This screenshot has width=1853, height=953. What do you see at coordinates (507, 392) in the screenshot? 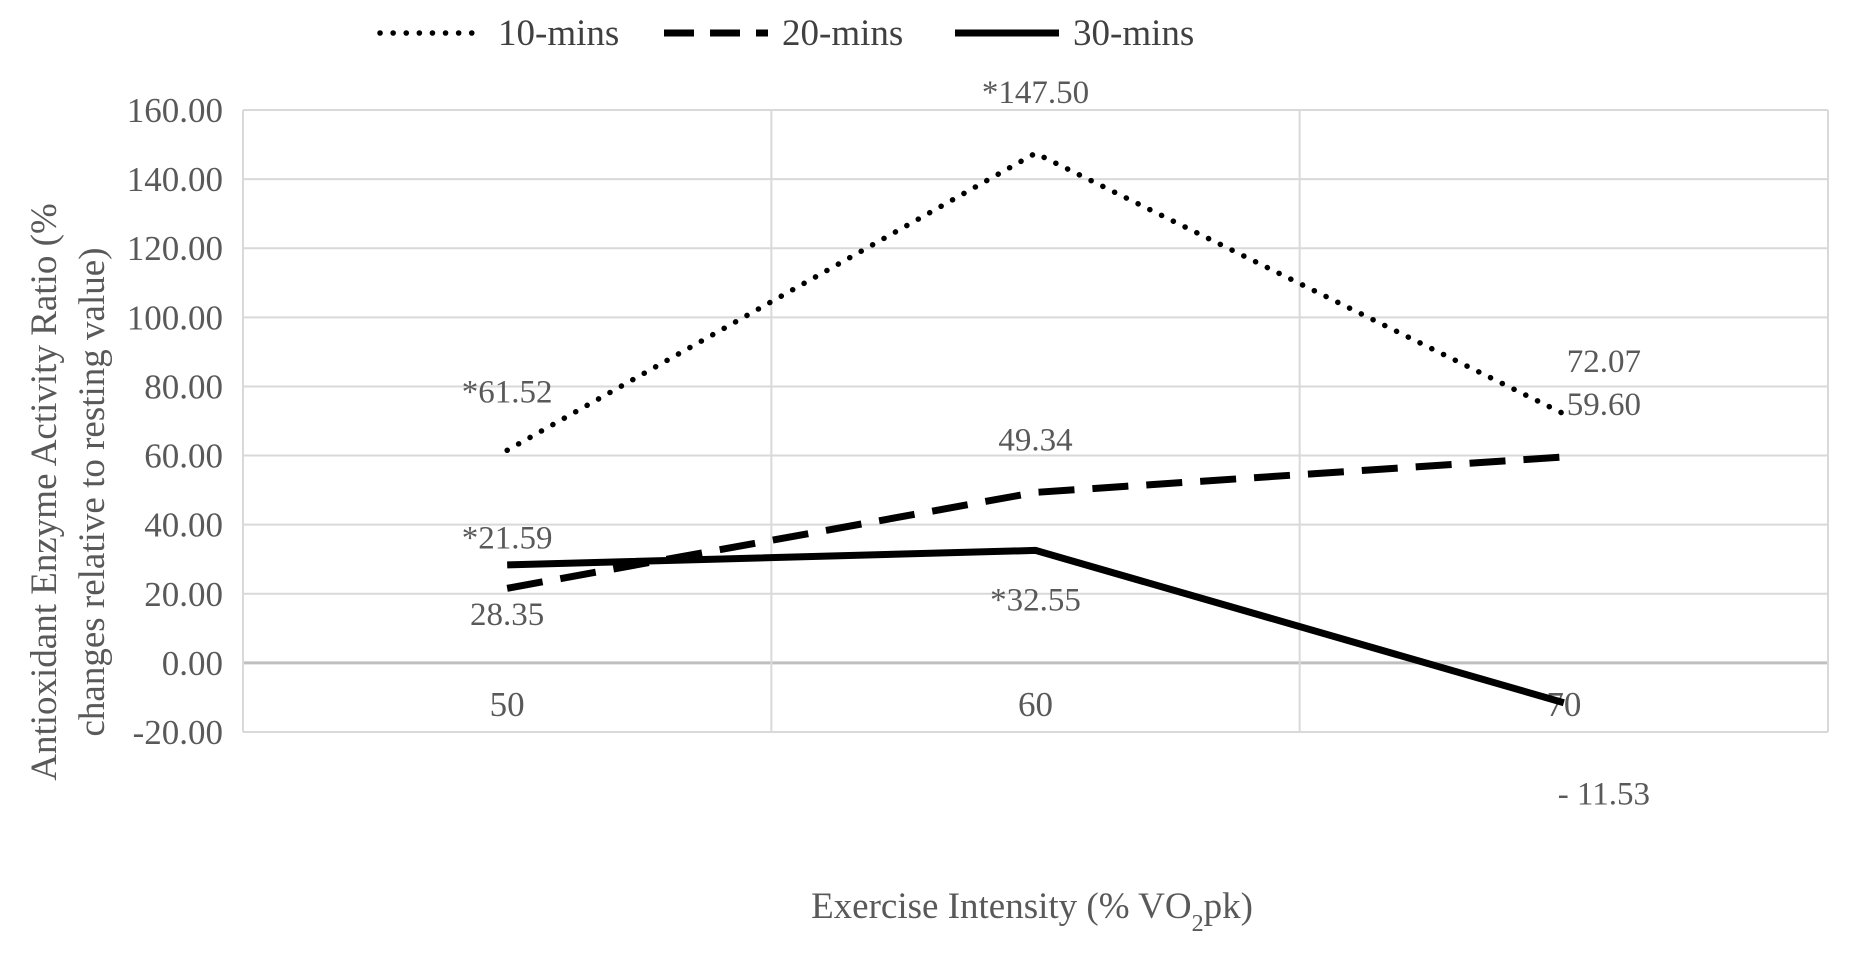
I see `data-label-10-mins: *61.52` at bounding box center [507, 392].